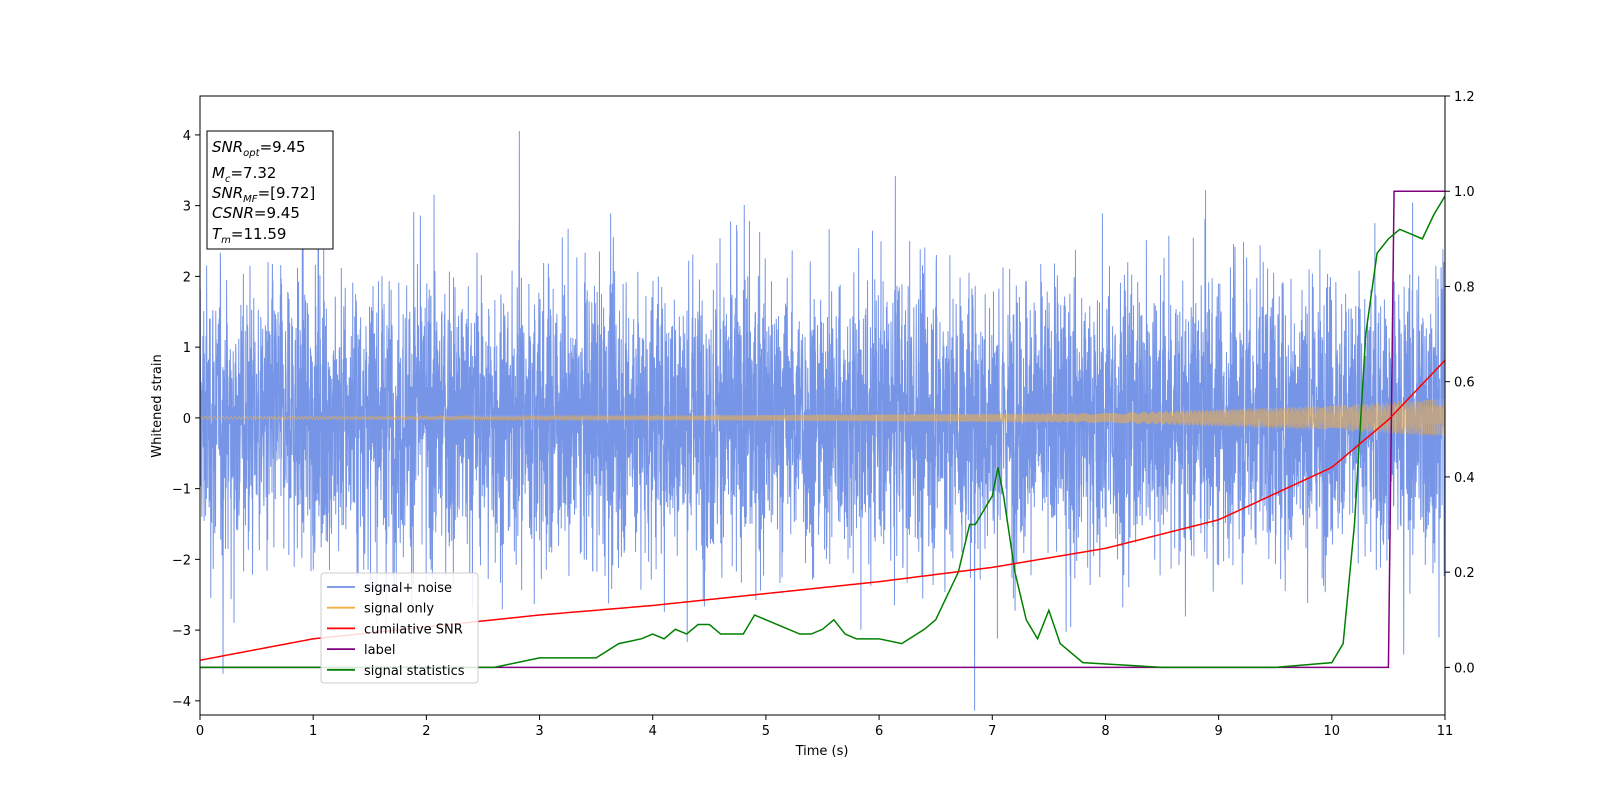  What do you see at coordinates (426, 731) in the screenshot?
I see `x-tick-label: 2` at bounding box center [426, 731].